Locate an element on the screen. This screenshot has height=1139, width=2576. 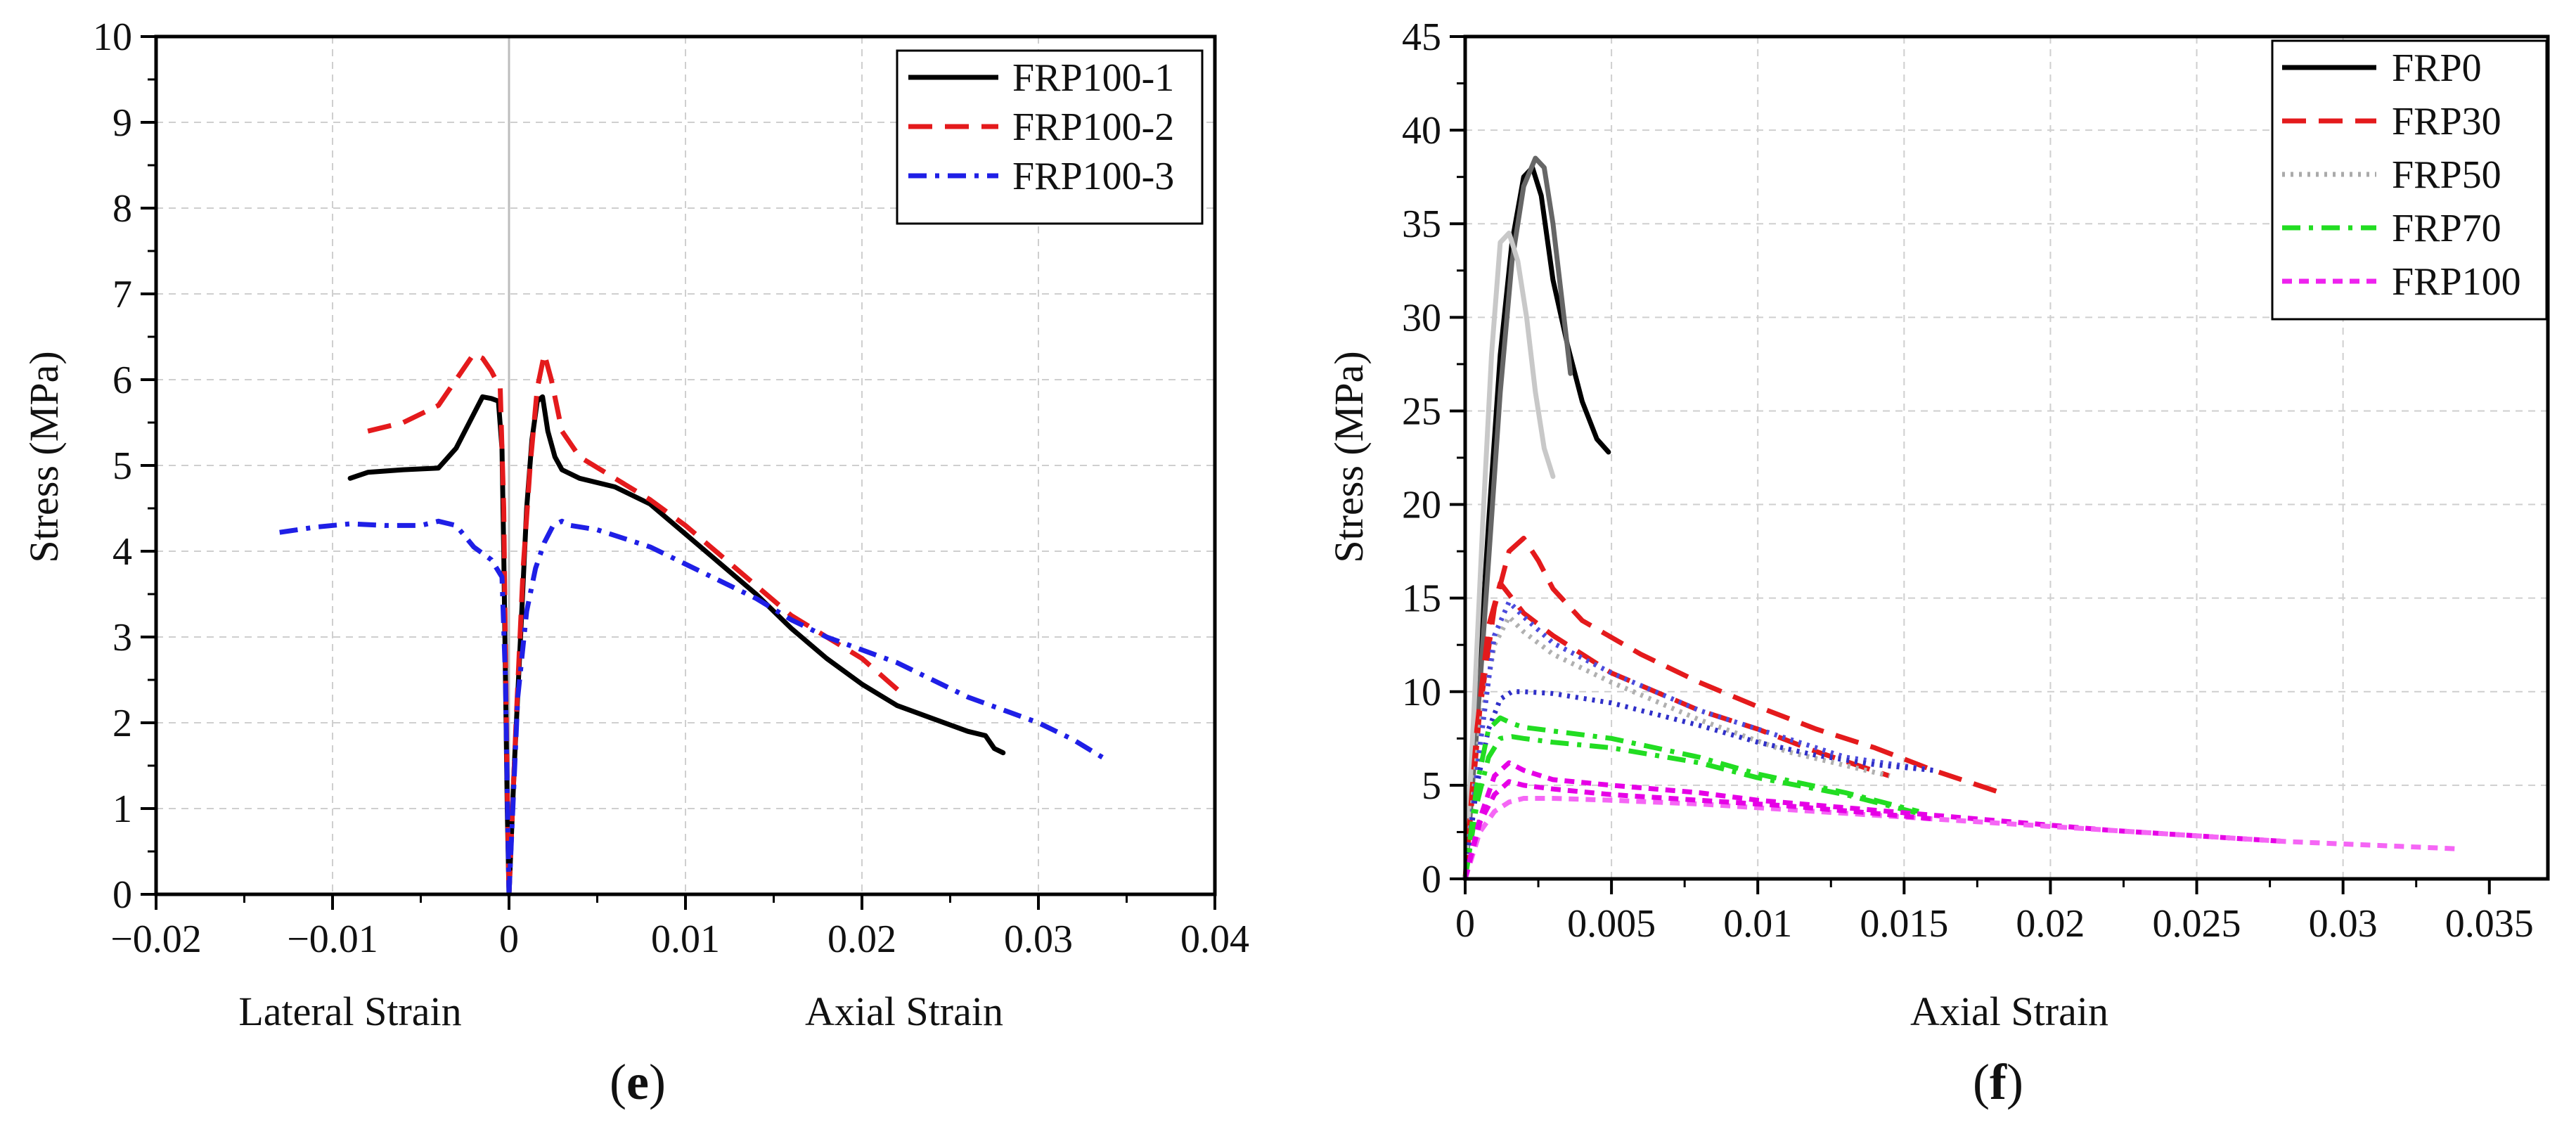
legend-label-frp70: FRP70 is located at coordinates (2446, 228).